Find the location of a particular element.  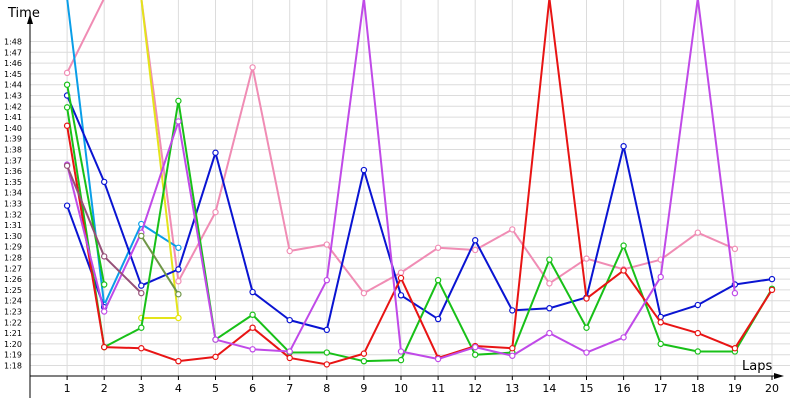

y-tick-label: 1:28 is located at coordinates (13, 258).